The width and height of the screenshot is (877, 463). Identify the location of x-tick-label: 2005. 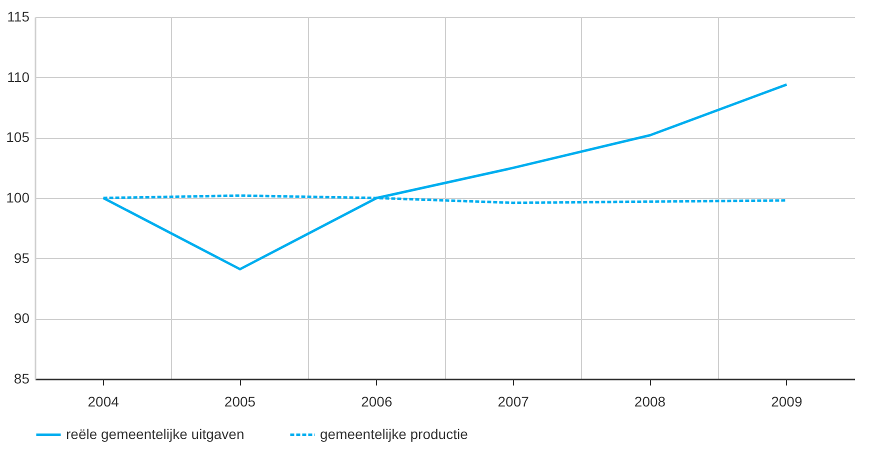
(240, 402).